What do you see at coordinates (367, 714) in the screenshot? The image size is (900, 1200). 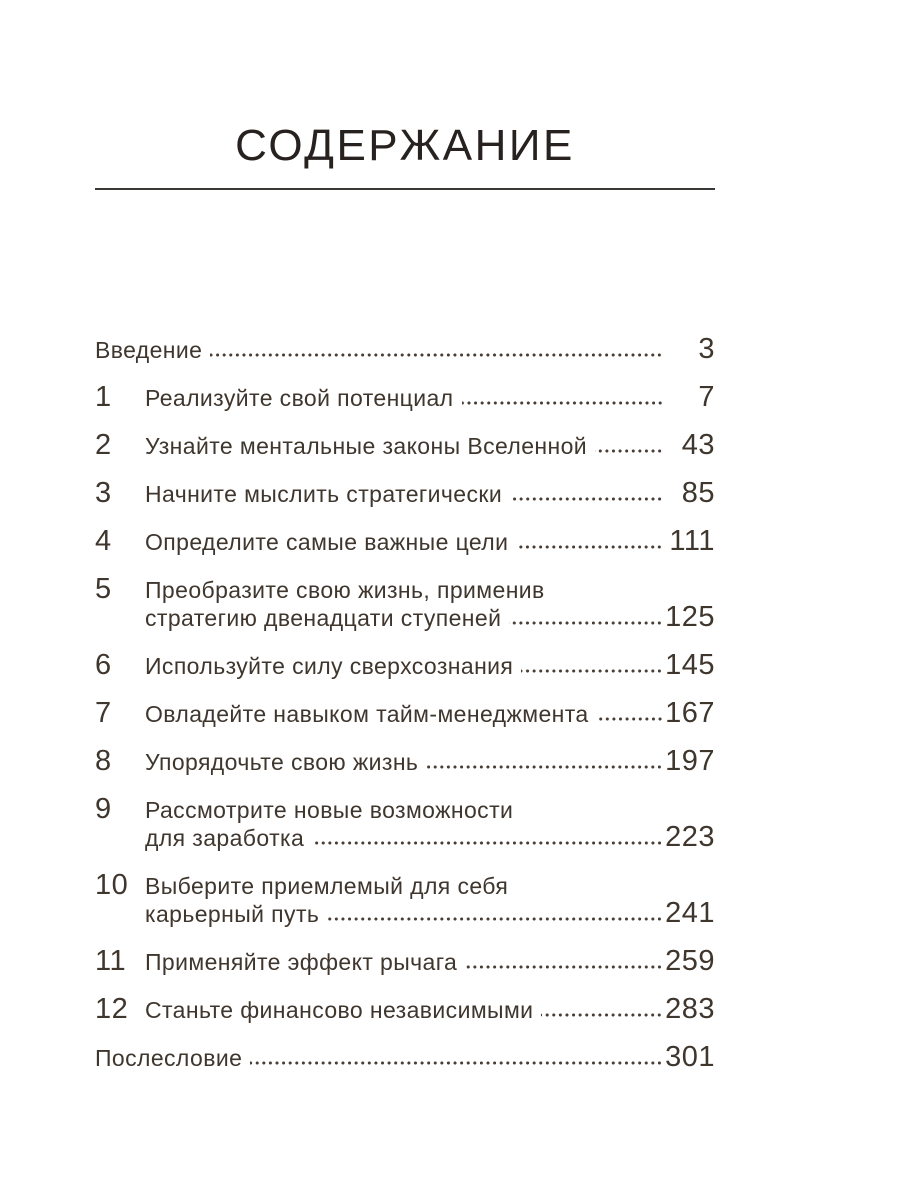 I see `chapter-title: Овладейте навыком тайм-менеджмента` at bounding box center [367, 714].